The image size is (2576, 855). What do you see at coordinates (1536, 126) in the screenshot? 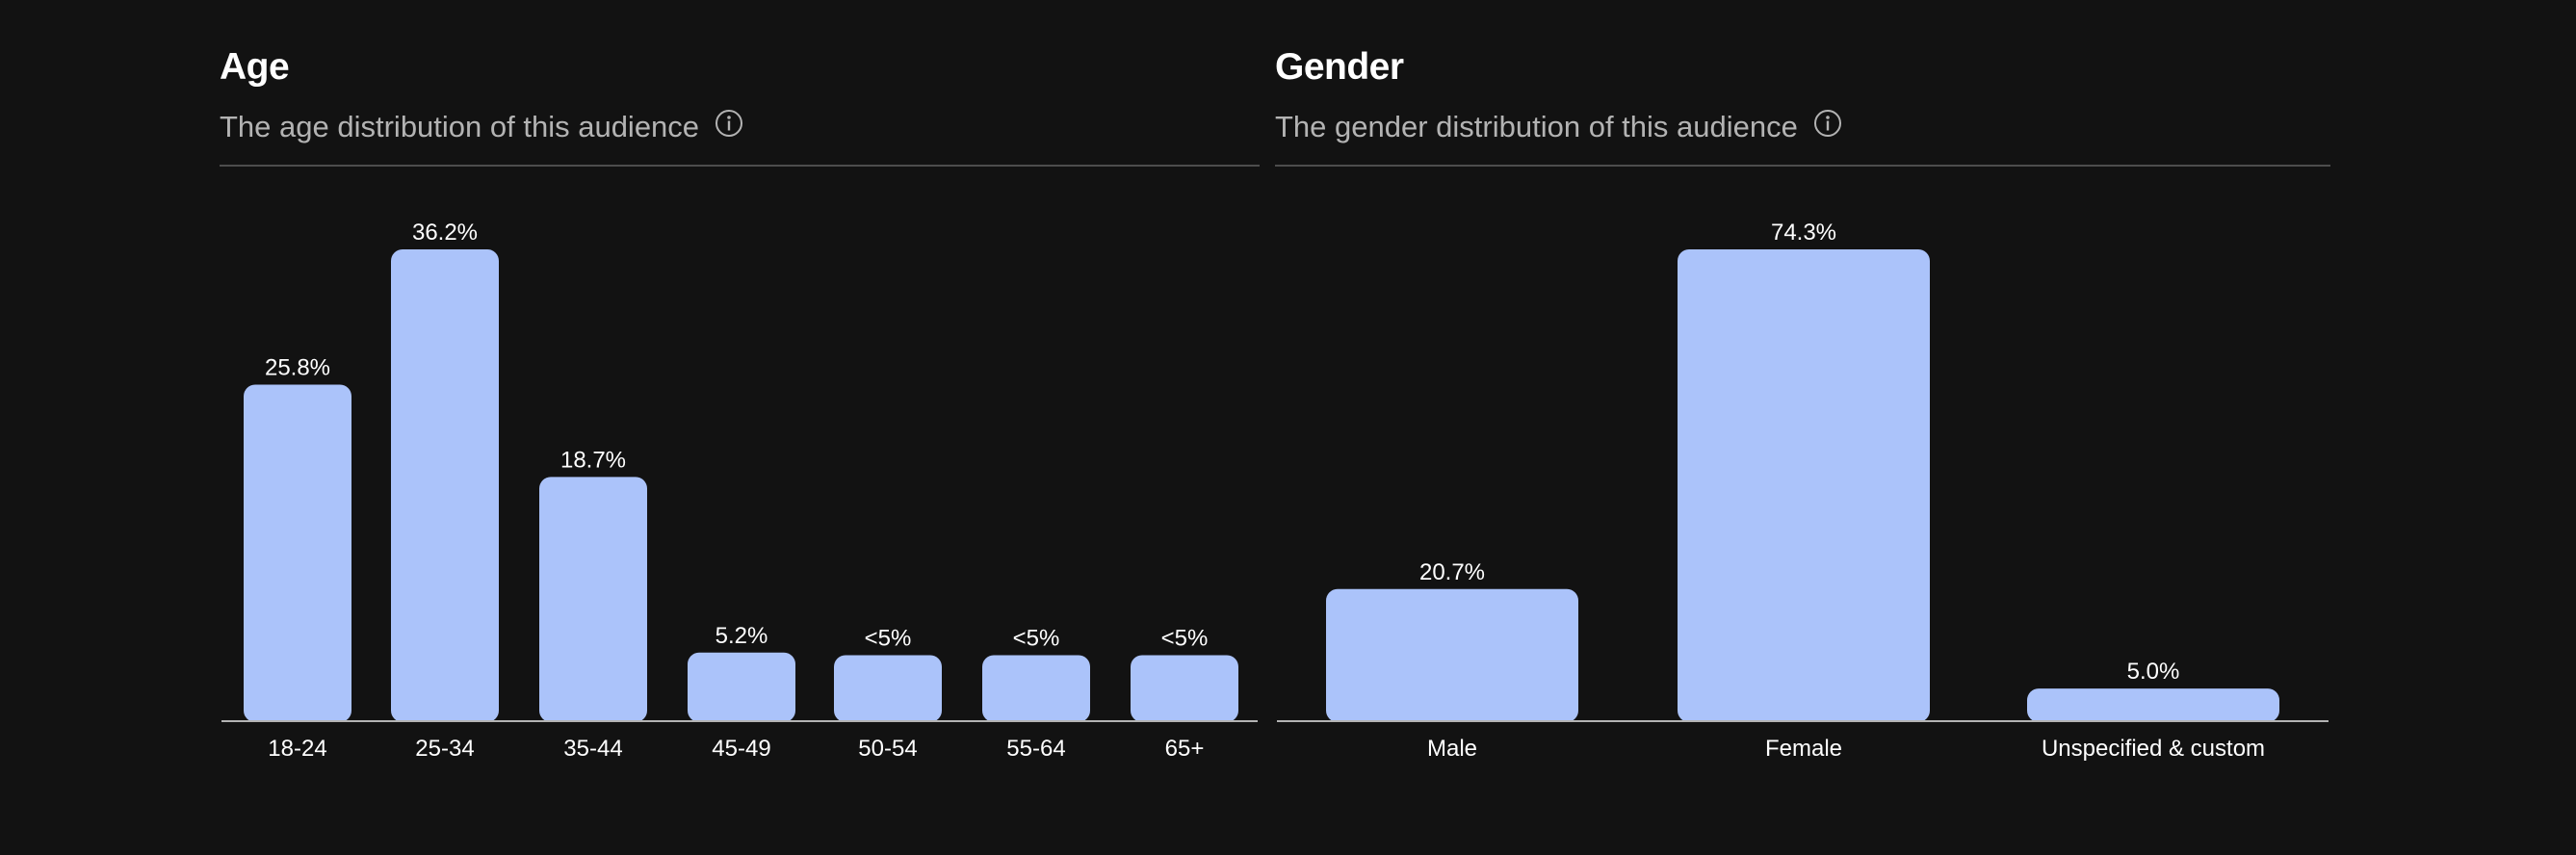
I see `gender-subtitle: The gender distribution of this audience` at bounding box center [1536, 126].